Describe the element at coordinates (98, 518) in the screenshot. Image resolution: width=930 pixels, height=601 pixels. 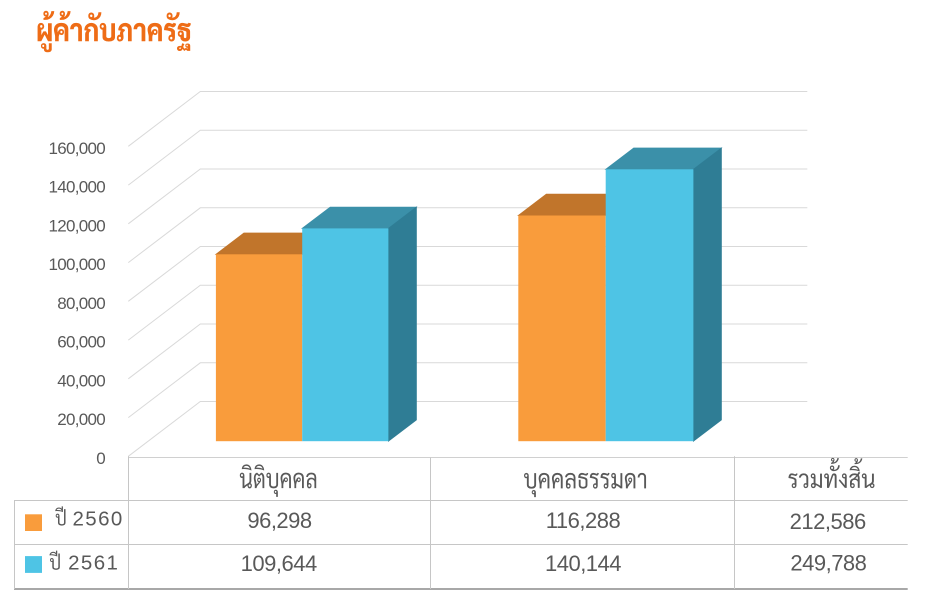
I see `svg-text: 2560` at that location.